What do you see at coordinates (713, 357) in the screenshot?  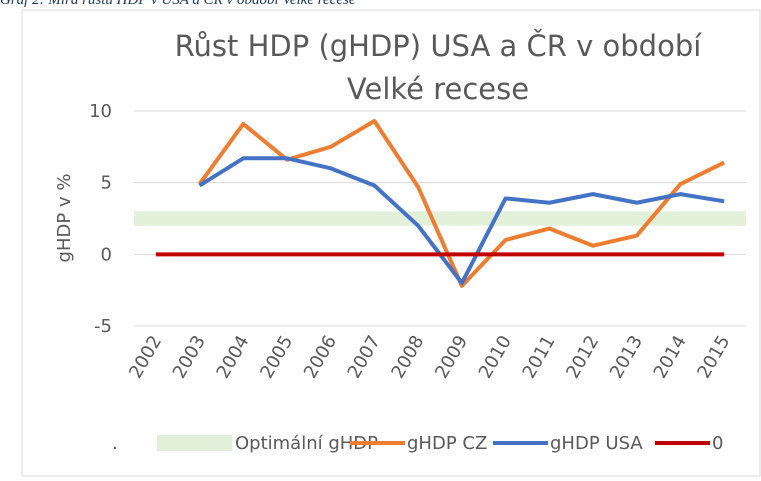 I see `x-tick-label: 2015` at bounding box center [713, 357].